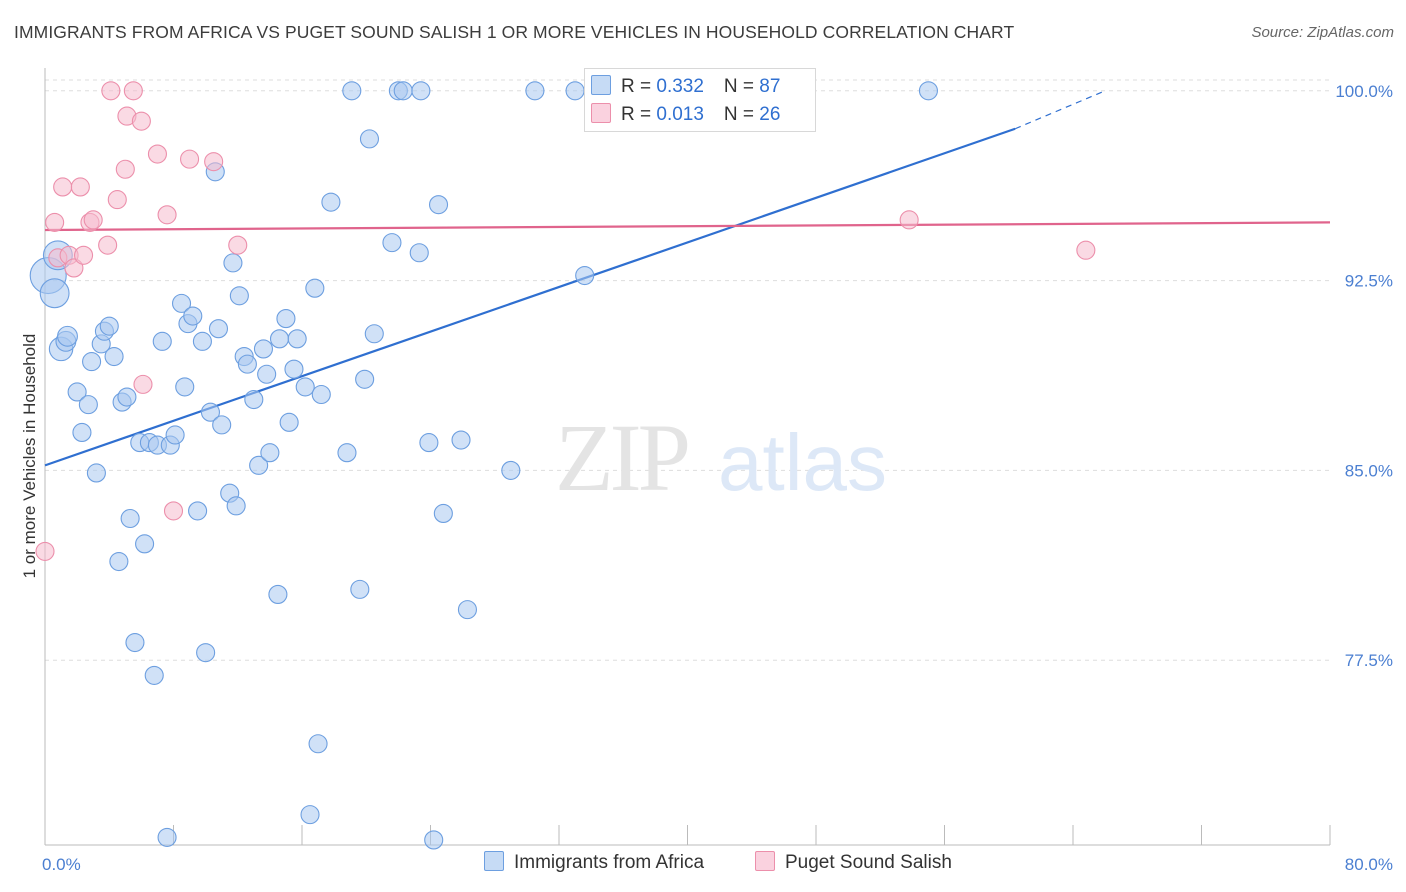 The height and width of the screenshot is (892, 1406). I want to click on legend-r-label: R =, so click(639, 86).